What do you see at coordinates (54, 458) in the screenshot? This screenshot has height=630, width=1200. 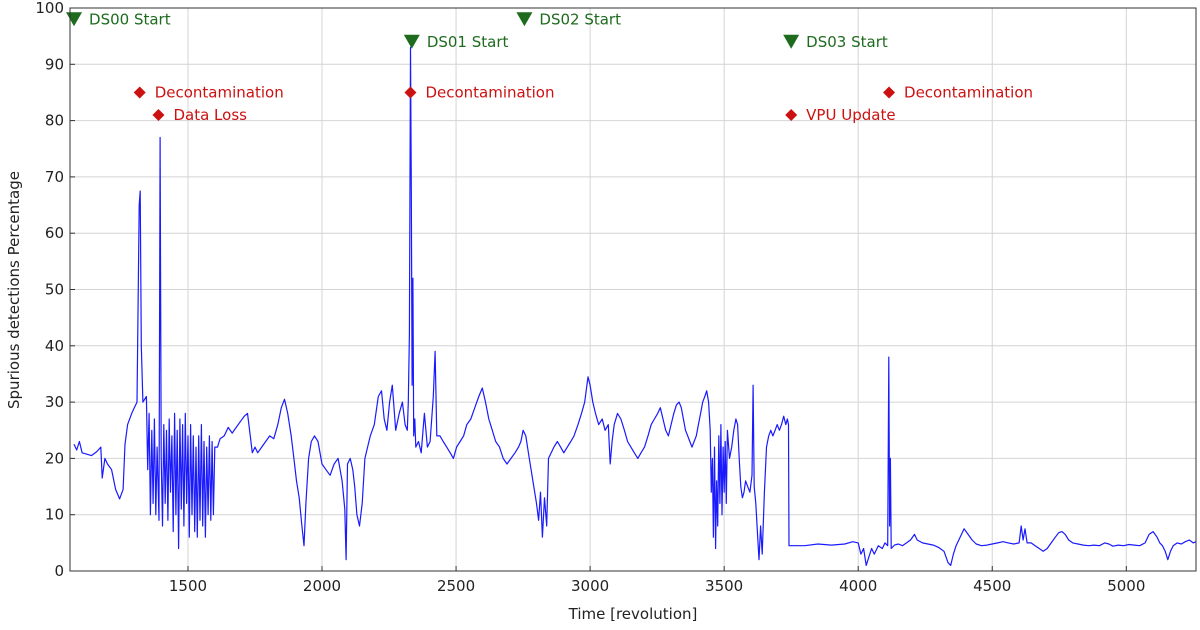 I see `y-tick-label: 20` at bounding box center [54, 458].